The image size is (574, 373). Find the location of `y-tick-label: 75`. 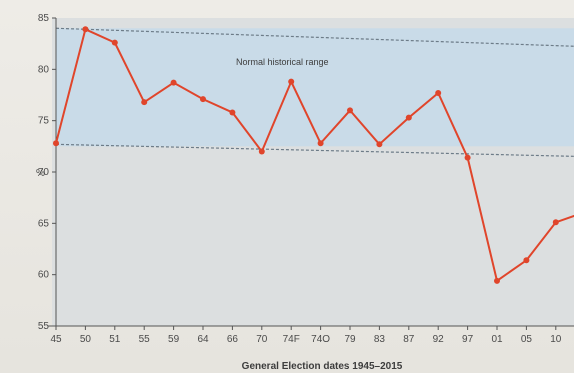

y-tick-label: 75 is located at coordinates (44, 121).